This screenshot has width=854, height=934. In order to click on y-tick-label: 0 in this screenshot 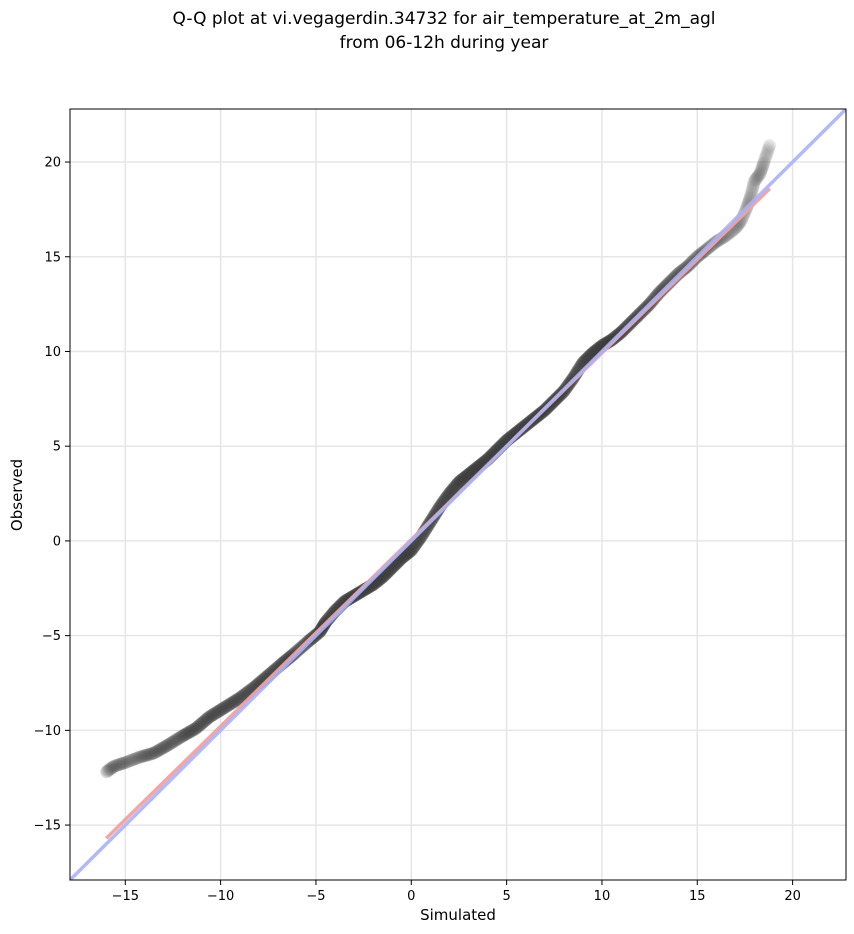, I will do `click(57, 541)`.